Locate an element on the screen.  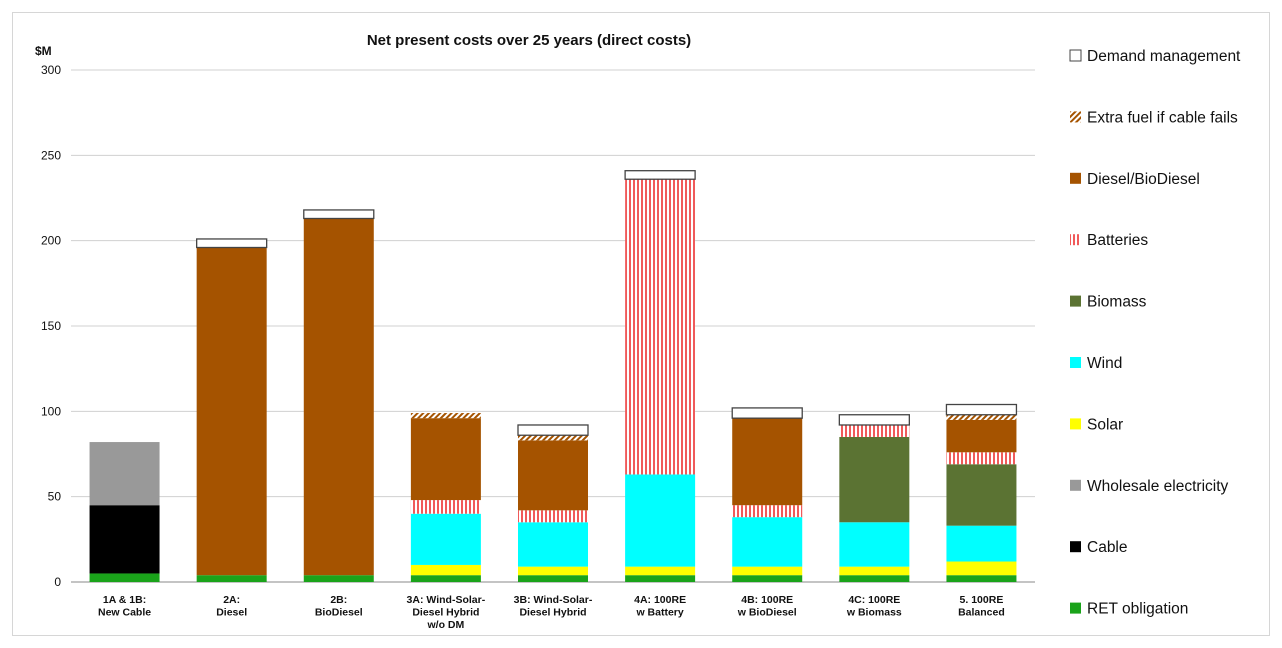
x-tick-label: w/o DM is located at coordinates (446, 625).